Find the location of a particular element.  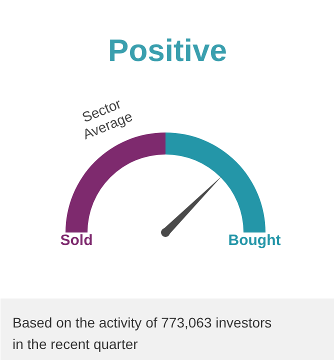

text: Based on the activity of 773,063 investors in the recent quarter is located at coordinates (142, 333).